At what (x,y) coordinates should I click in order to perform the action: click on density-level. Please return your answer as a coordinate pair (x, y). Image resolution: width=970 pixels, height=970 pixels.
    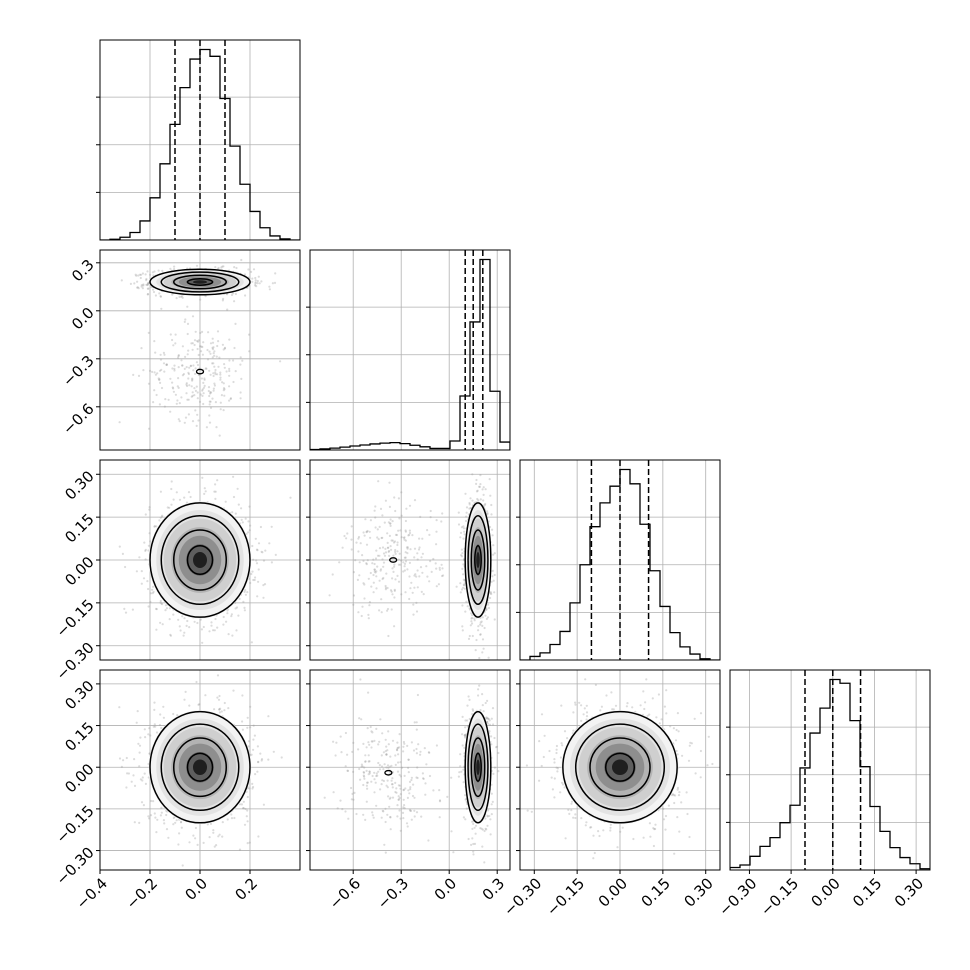
    Looking at the image, I should click on (478, 560).